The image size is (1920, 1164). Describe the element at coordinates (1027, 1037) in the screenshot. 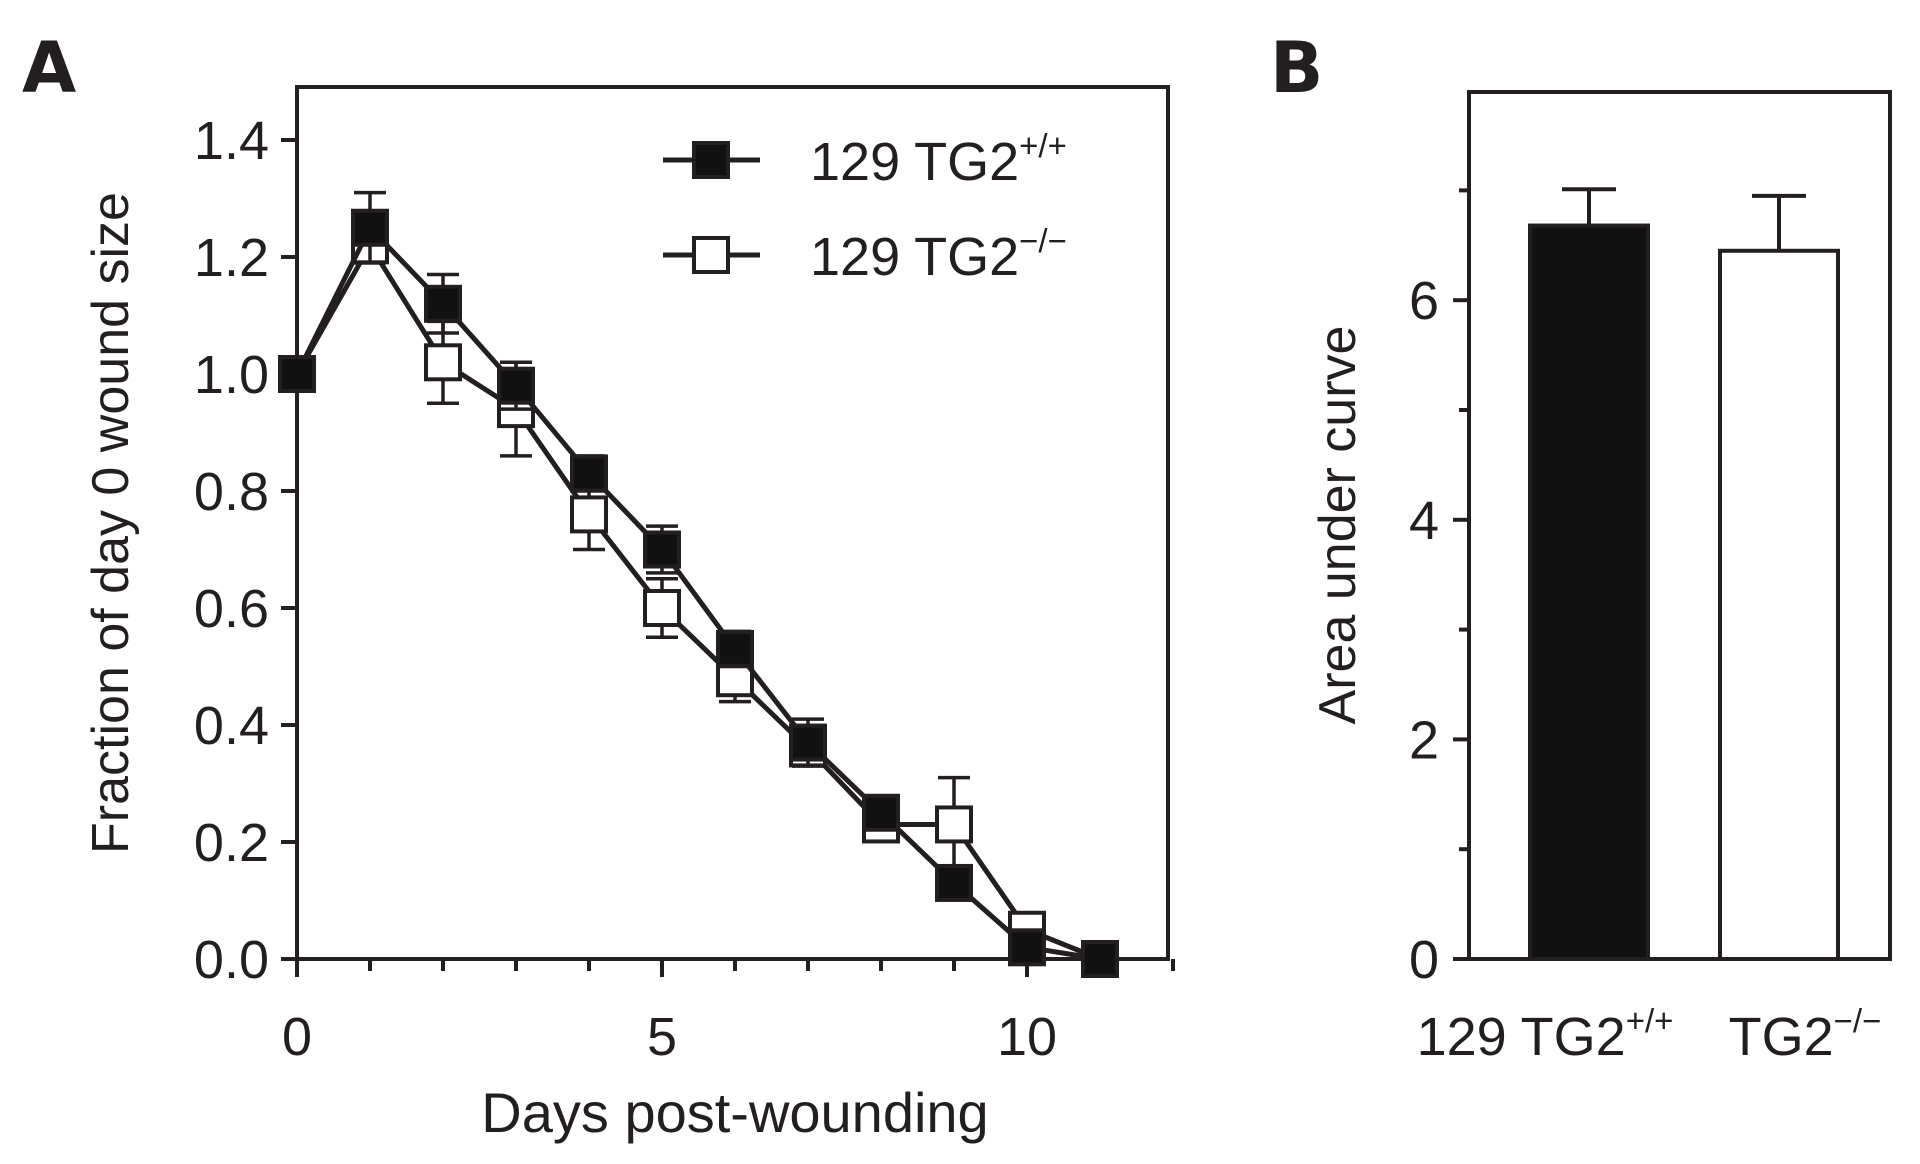

I see `panel-a-x-tick-label: 10` at that location.